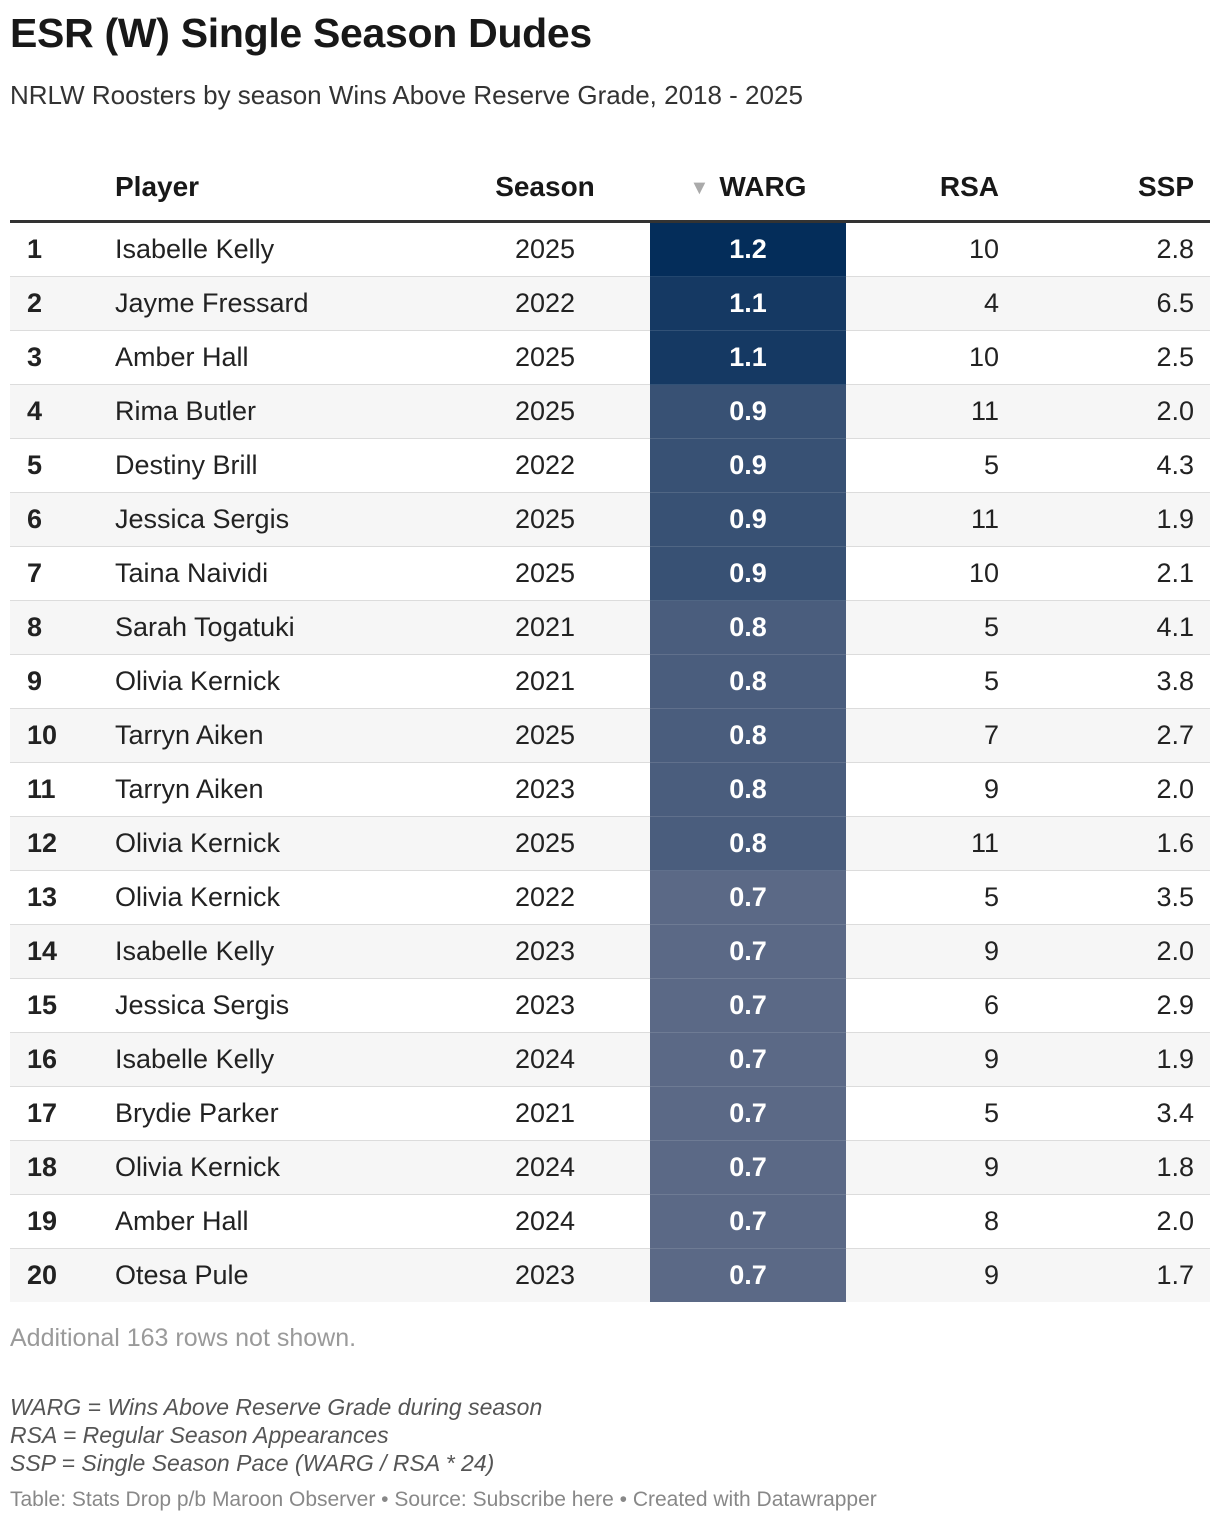 This screenshot has width=1220, height=1524. Describe the element at coordinates (928, 519) in the screenshot. I see `rsa-cell: 11` at that location.